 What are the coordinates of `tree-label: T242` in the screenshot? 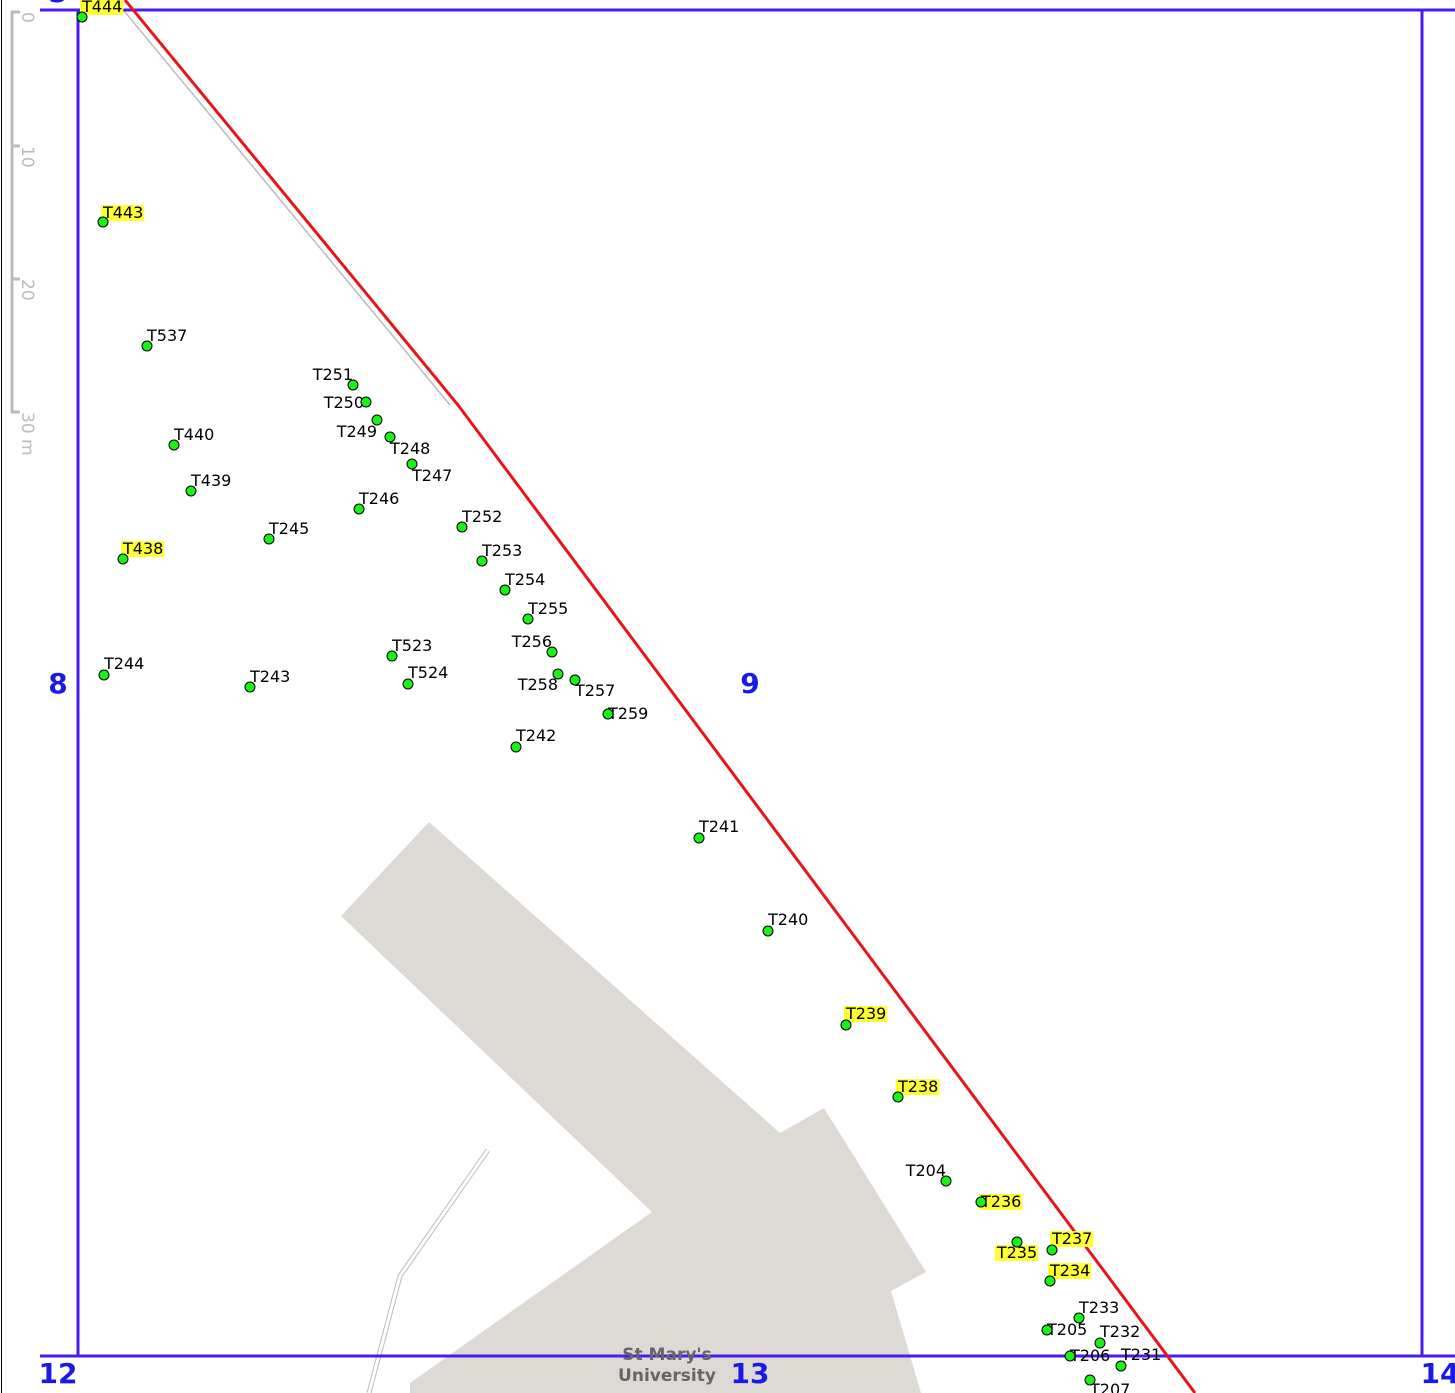 It's located at (535, 735).